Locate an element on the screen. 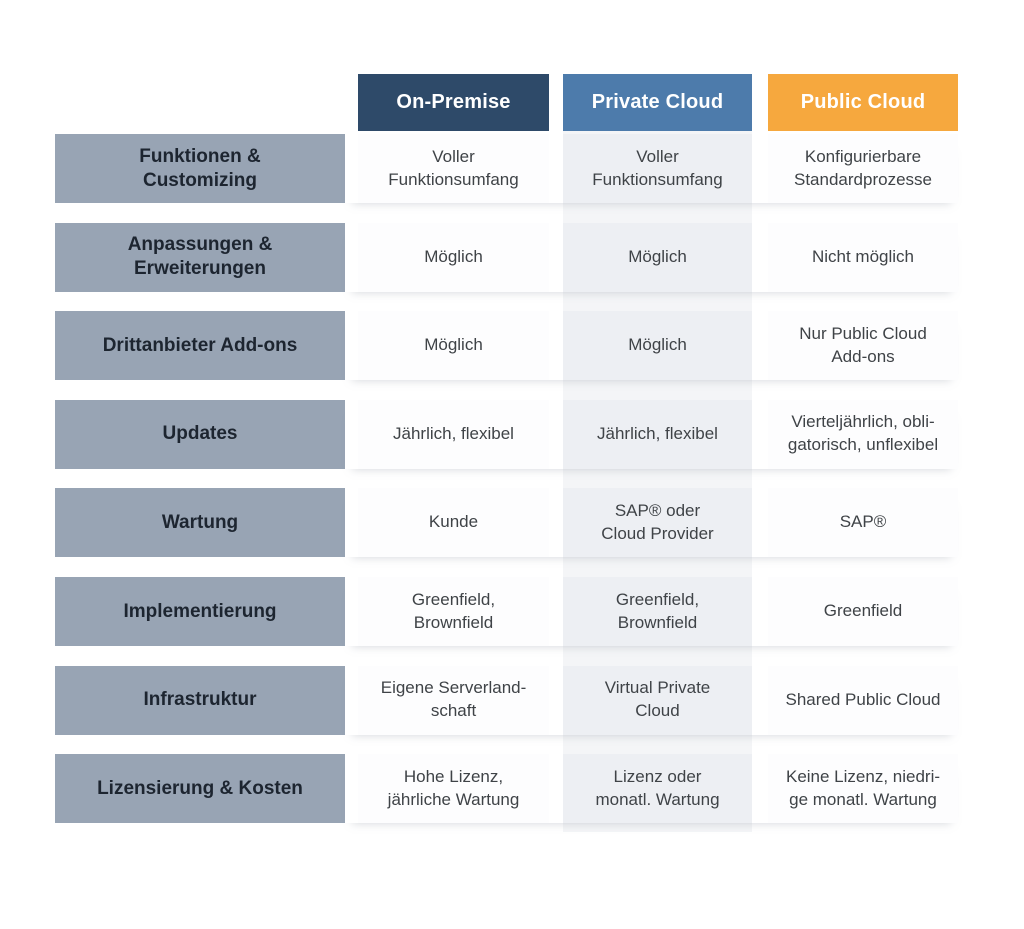  column-header-private-cloud: Private Cloud is located at coordinates (657, 102).